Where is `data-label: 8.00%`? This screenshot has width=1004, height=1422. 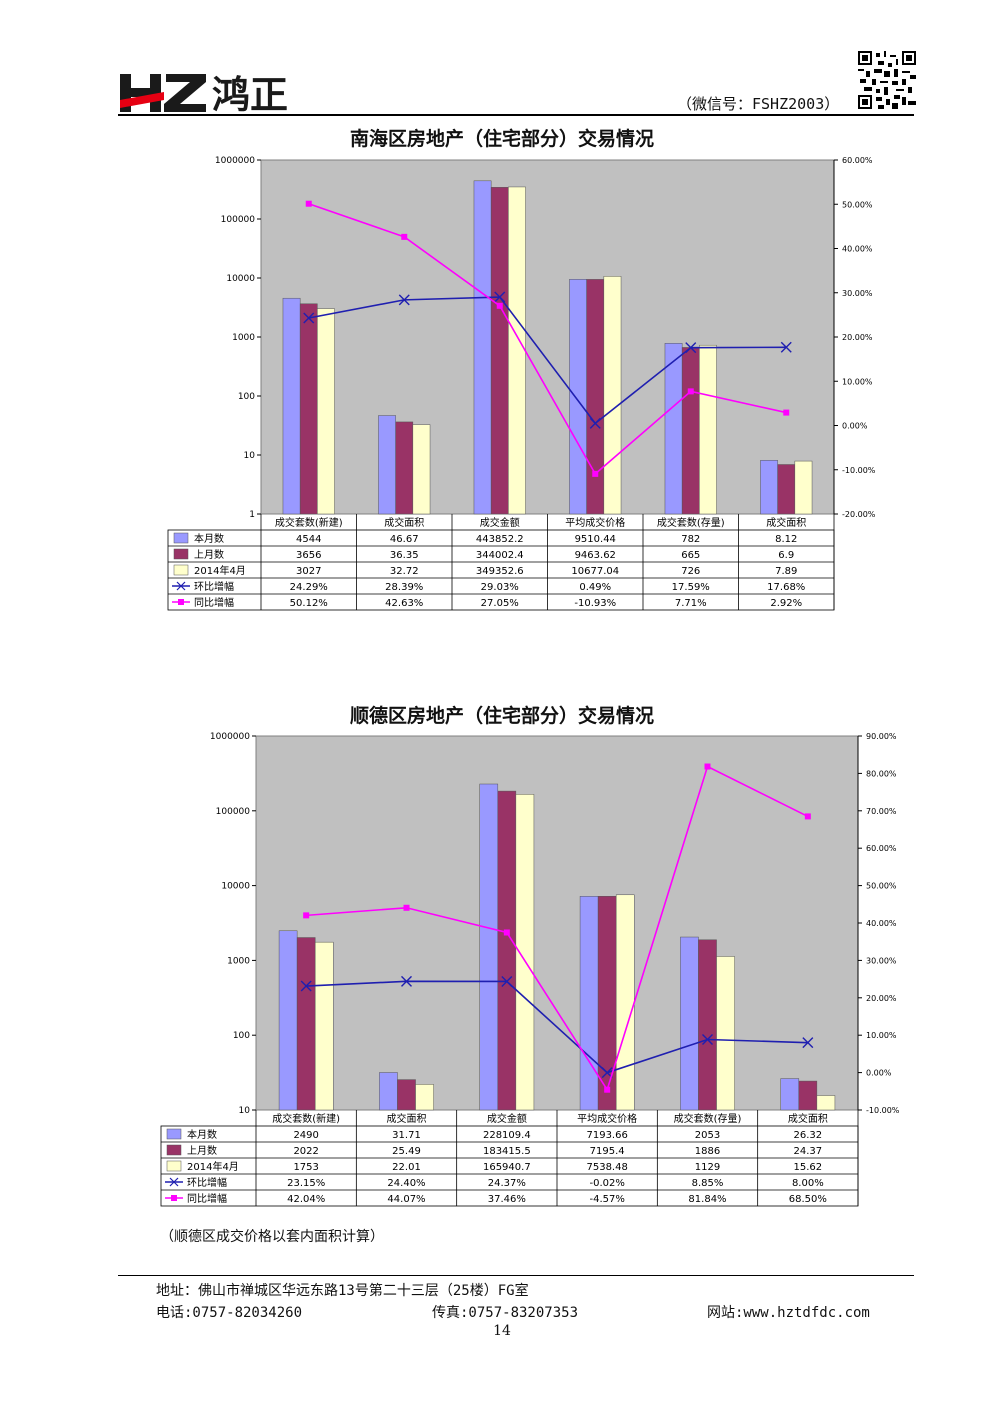
data-label: 8.00% is located at coordinates (808, 1183).